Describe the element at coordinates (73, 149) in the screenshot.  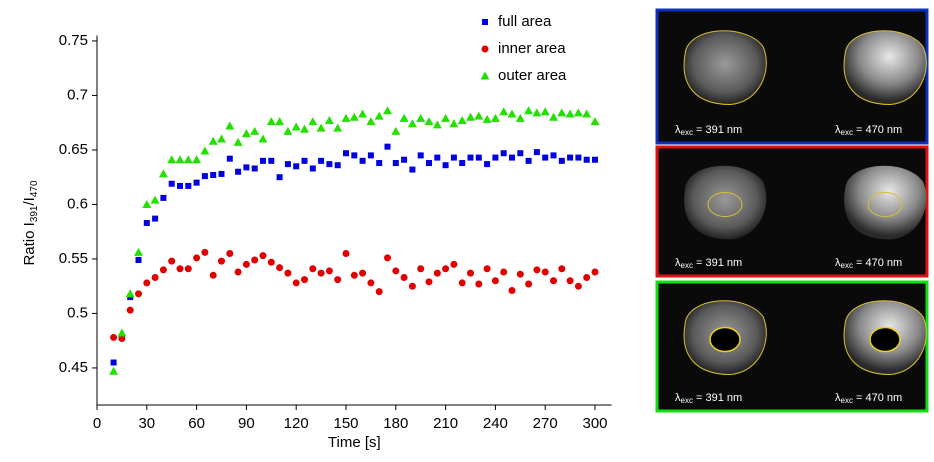
I see `y-tick-label: 0.65` at that location.